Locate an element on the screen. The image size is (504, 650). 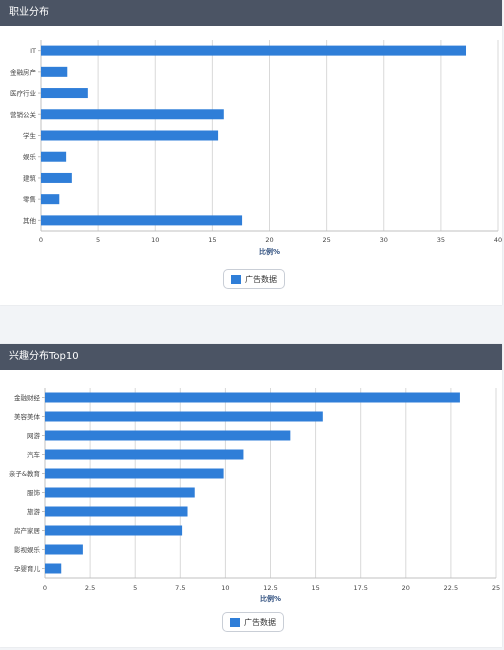
category-label: 金融房产 is located at coordinates (23, 71).